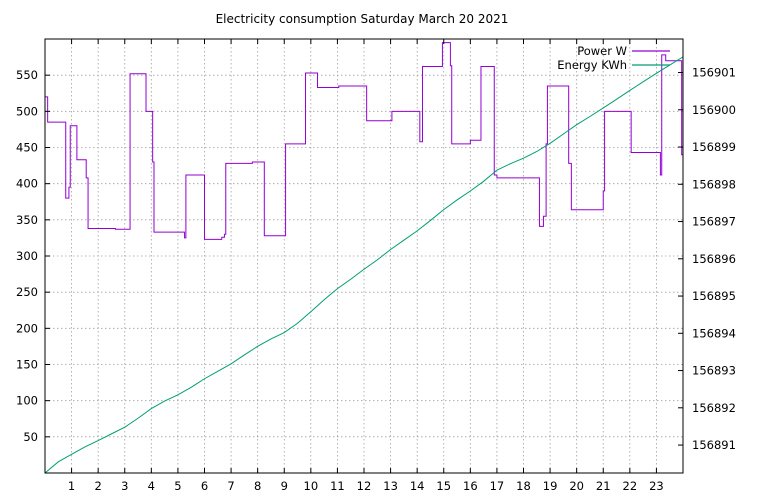  What do you see at coordinates (284, 486) in the screenshot?
I see `x-tick-label: 9` at bounding box center [284, 486].